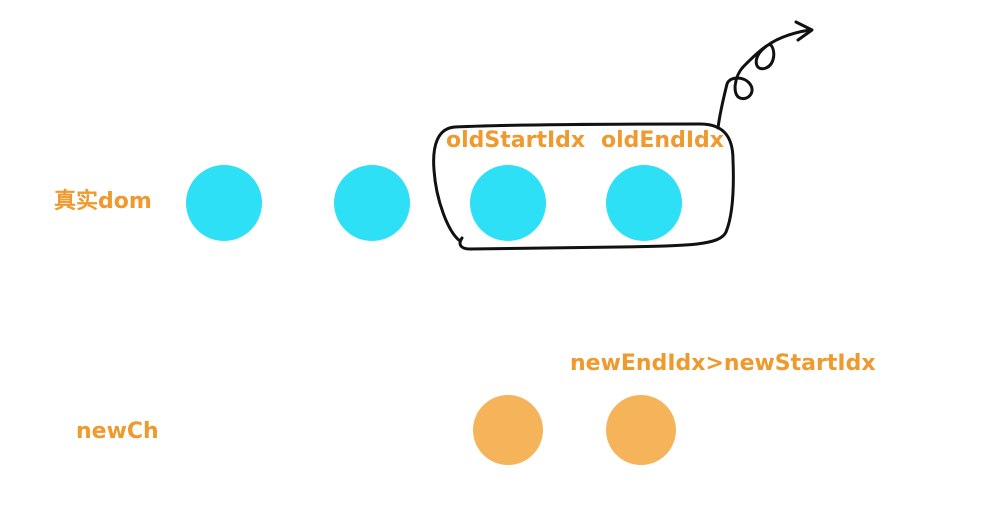 The width and height of the screenshot is (984, 506). I want to click on real-dom-label: 真实dom, so click(103, 201).